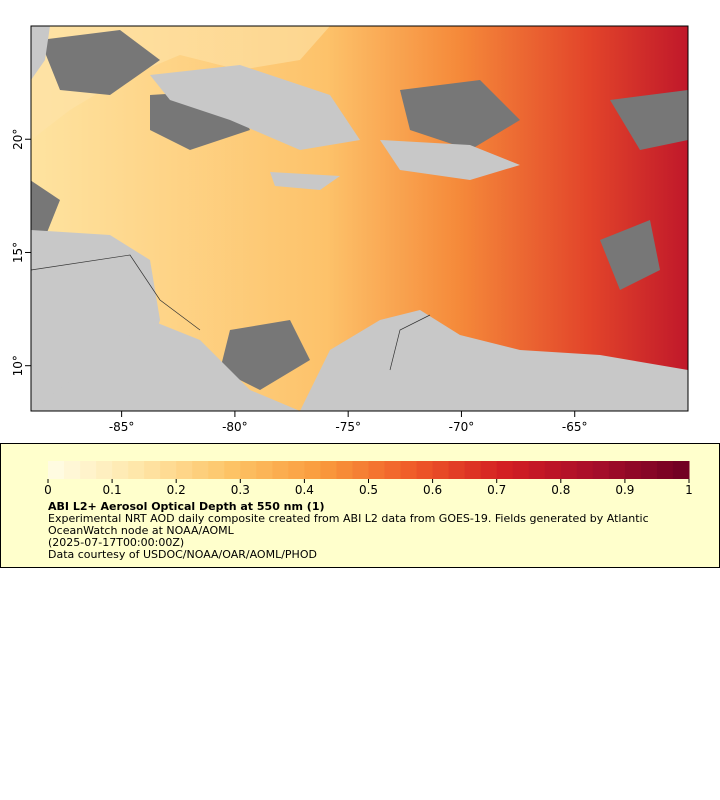  What do you see at coordinates (348, 427) in the screenshot?
I see `x-tick-label: -75°` at bounding box center [348, 427].